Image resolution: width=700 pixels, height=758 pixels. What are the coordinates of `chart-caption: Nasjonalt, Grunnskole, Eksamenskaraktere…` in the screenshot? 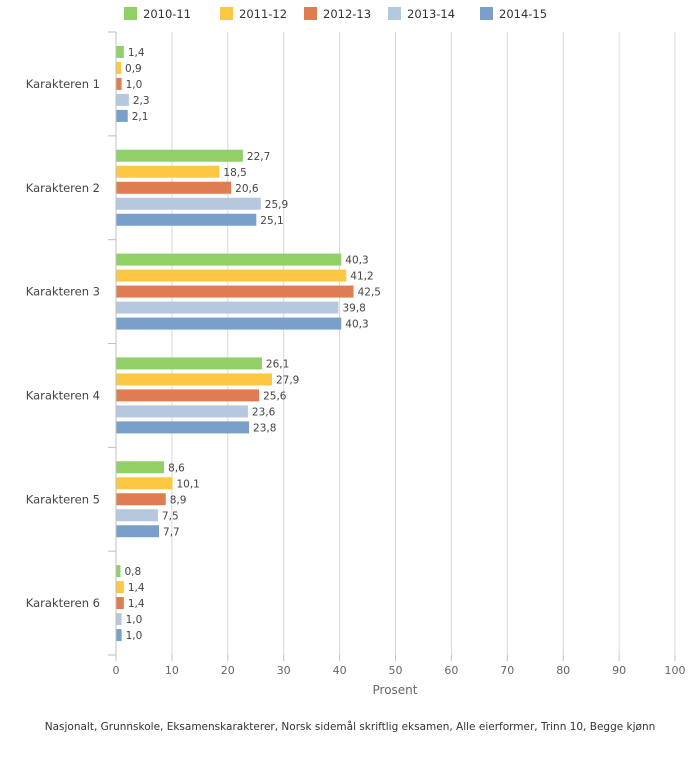 It's located at (350, 727).